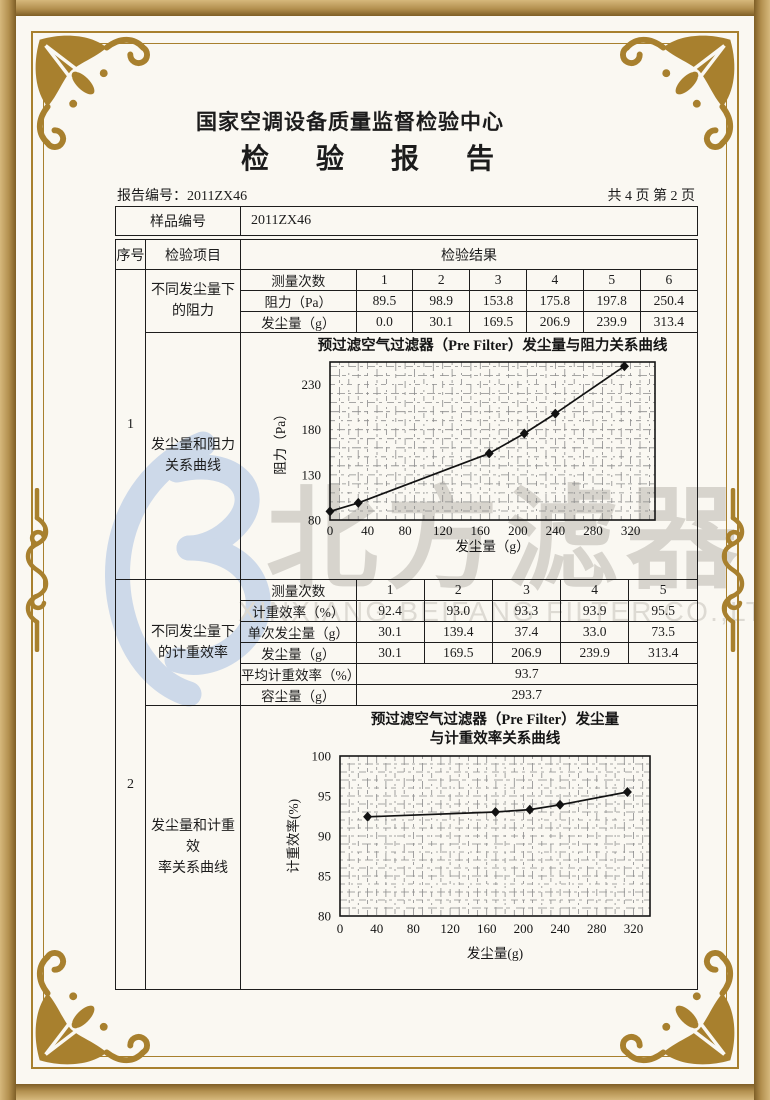 This screenshot has width=770, height=1100. What do you see at coordinates (312, 474) in the screenshot?
I see `svg-text: 130` at bounding box center [312, 474].